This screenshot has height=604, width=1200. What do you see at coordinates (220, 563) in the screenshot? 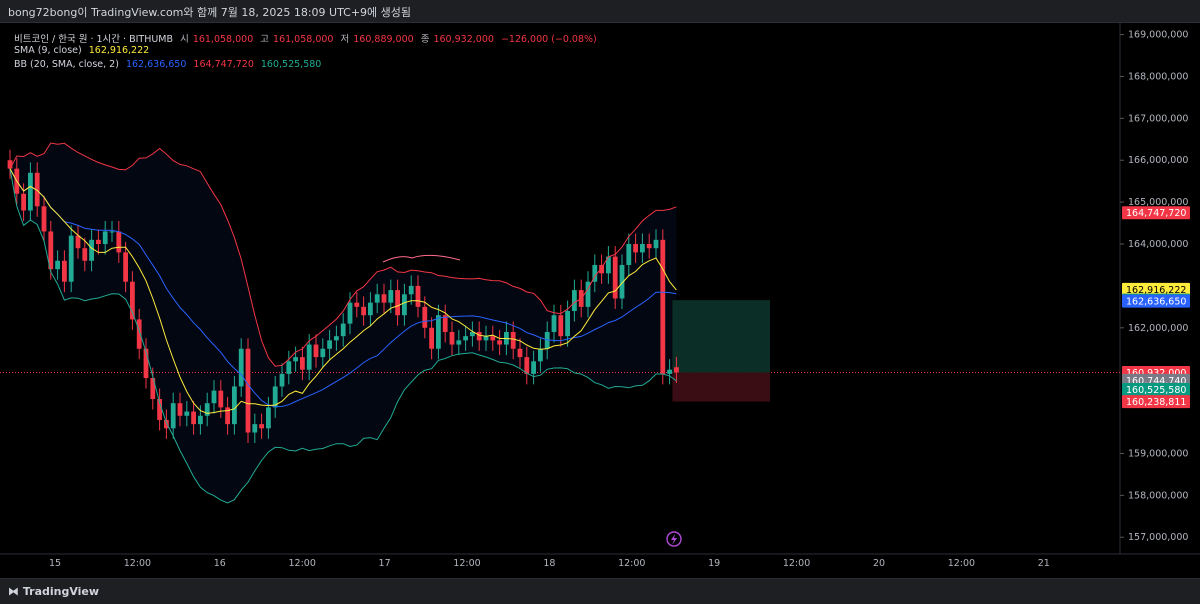
I see `x-tick-label: 16` at bounding box center [220, 563].